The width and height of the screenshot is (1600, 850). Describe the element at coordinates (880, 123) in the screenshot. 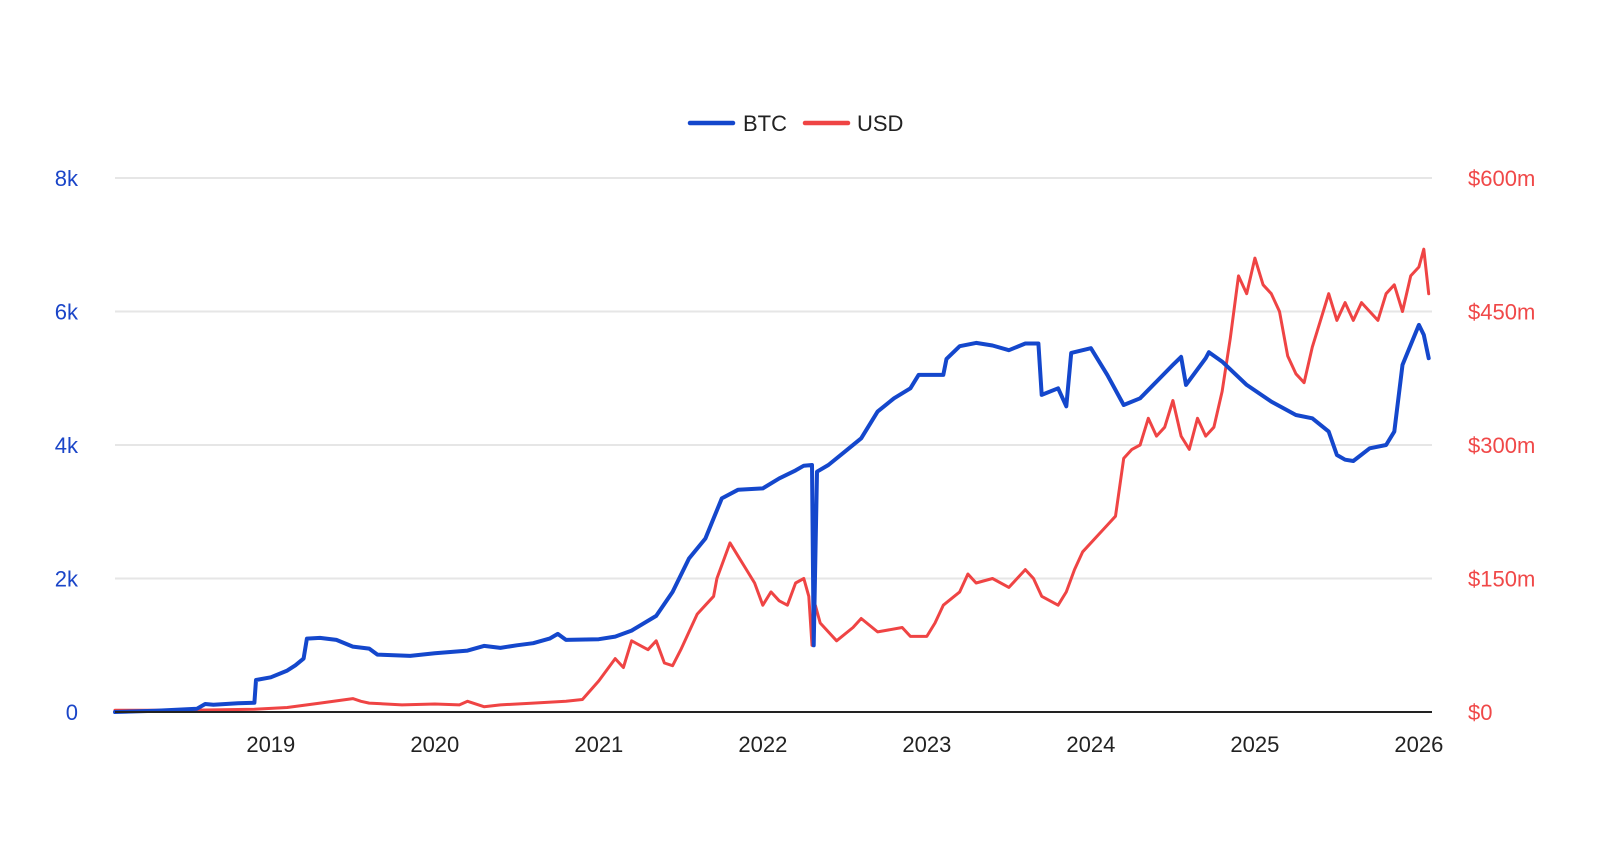

I see `legend-usd-label: USD` at that location.